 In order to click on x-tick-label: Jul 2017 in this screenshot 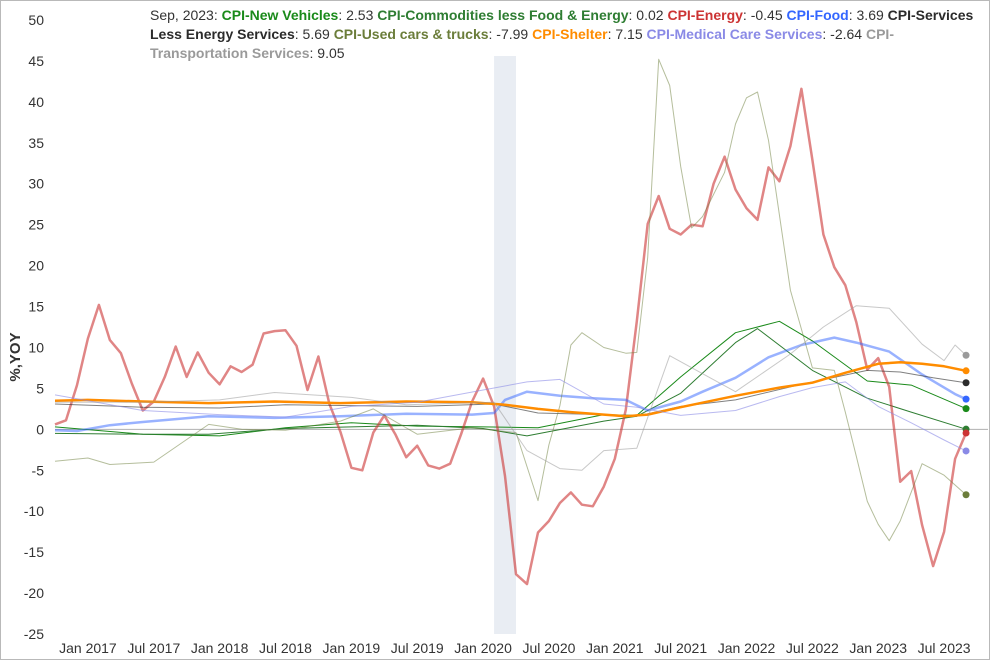, I will do `click(153, 648)`.